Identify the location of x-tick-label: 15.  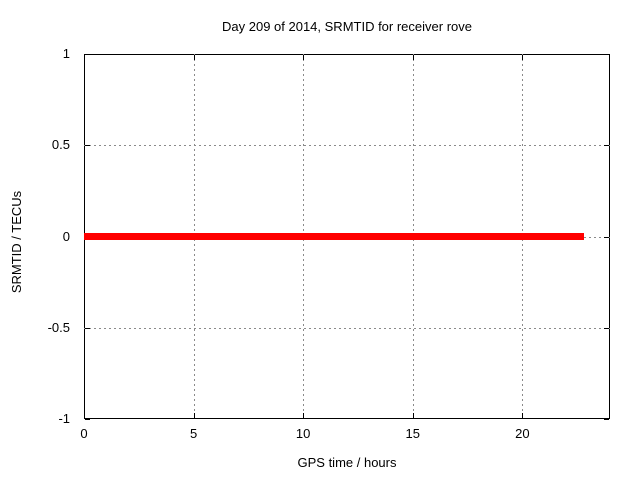
(412, 433).